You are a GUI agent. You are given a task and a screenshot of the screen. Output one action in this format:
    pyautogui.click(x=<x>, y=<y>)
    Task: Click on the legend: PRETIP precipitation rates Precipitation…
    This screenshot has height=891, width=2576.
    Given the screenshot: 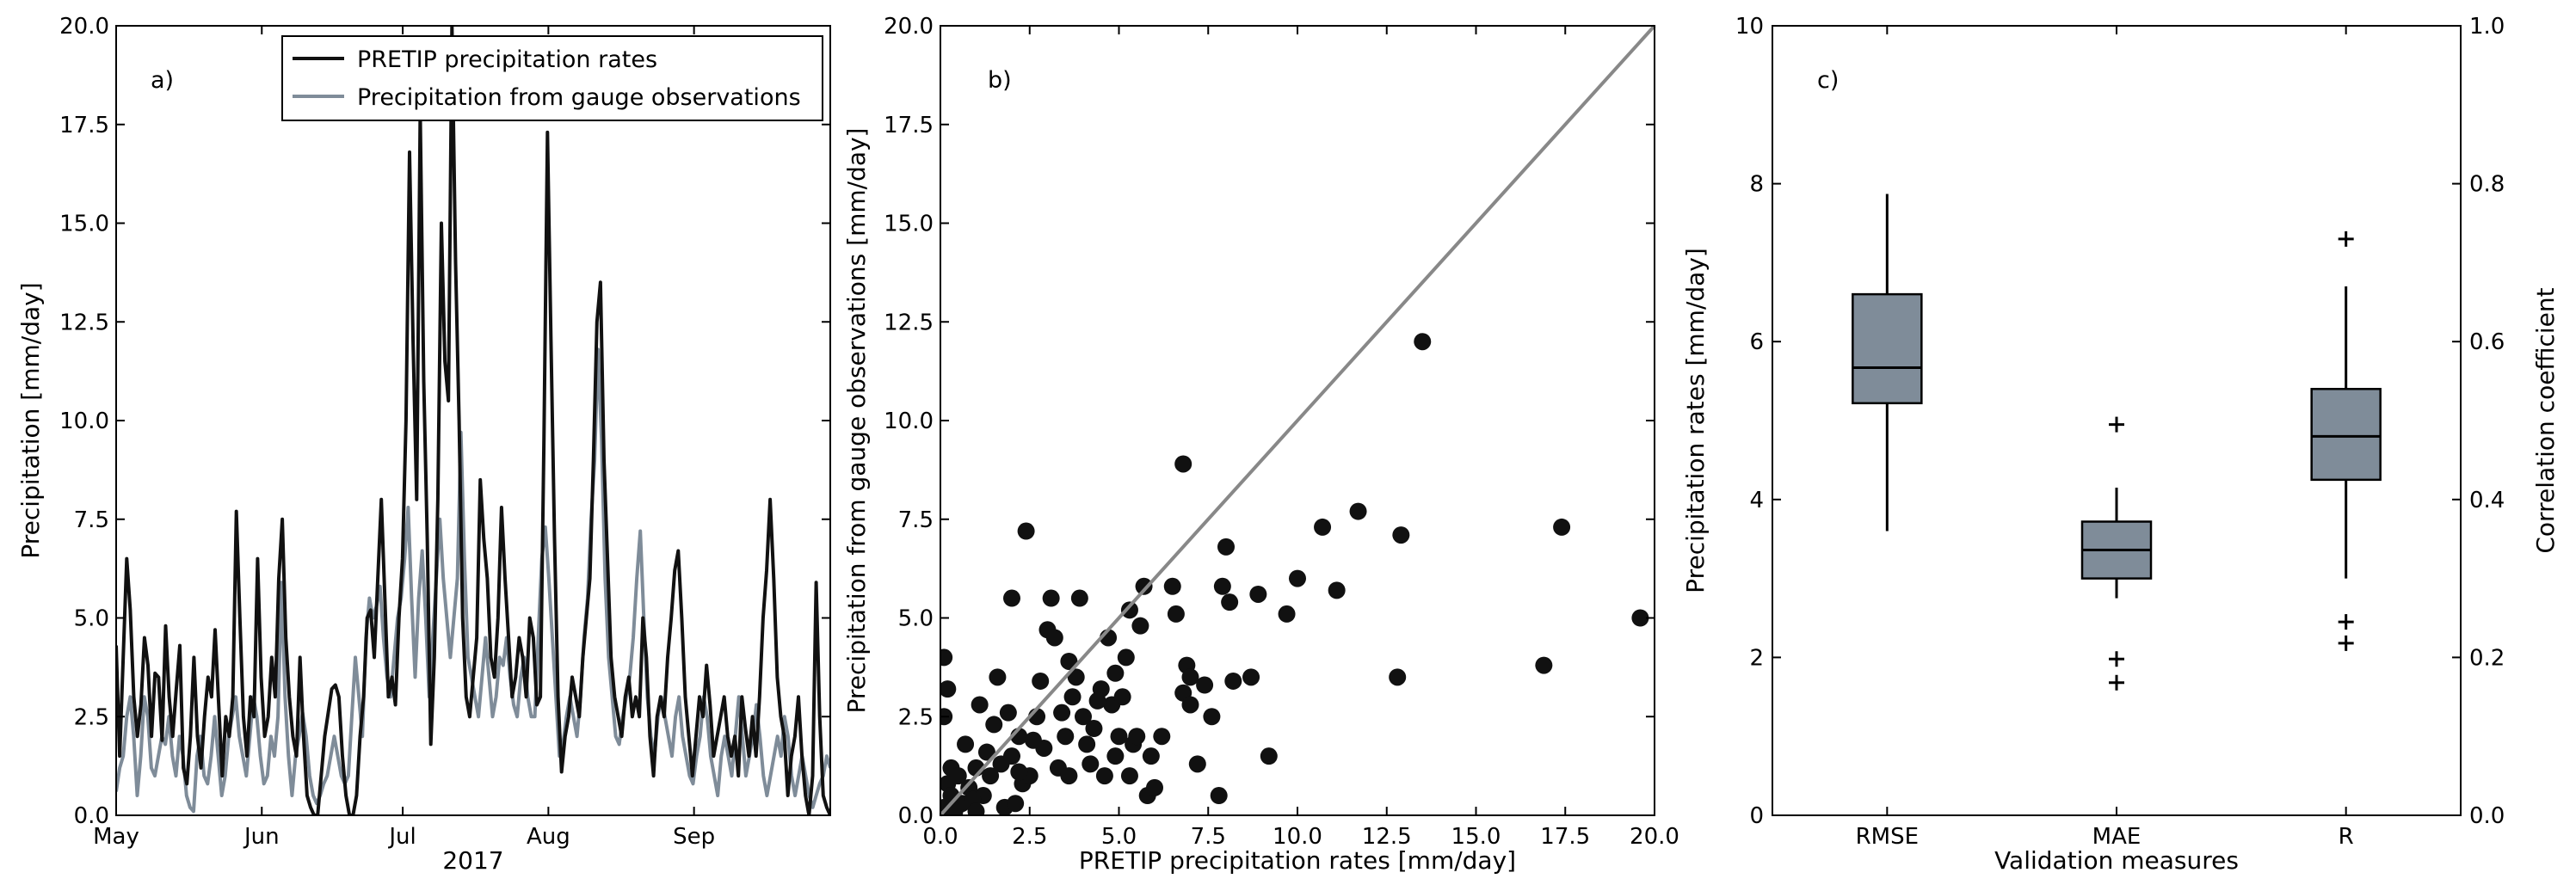 What is the action you would take?
    pyautogui.click(x=552, y=78)
    